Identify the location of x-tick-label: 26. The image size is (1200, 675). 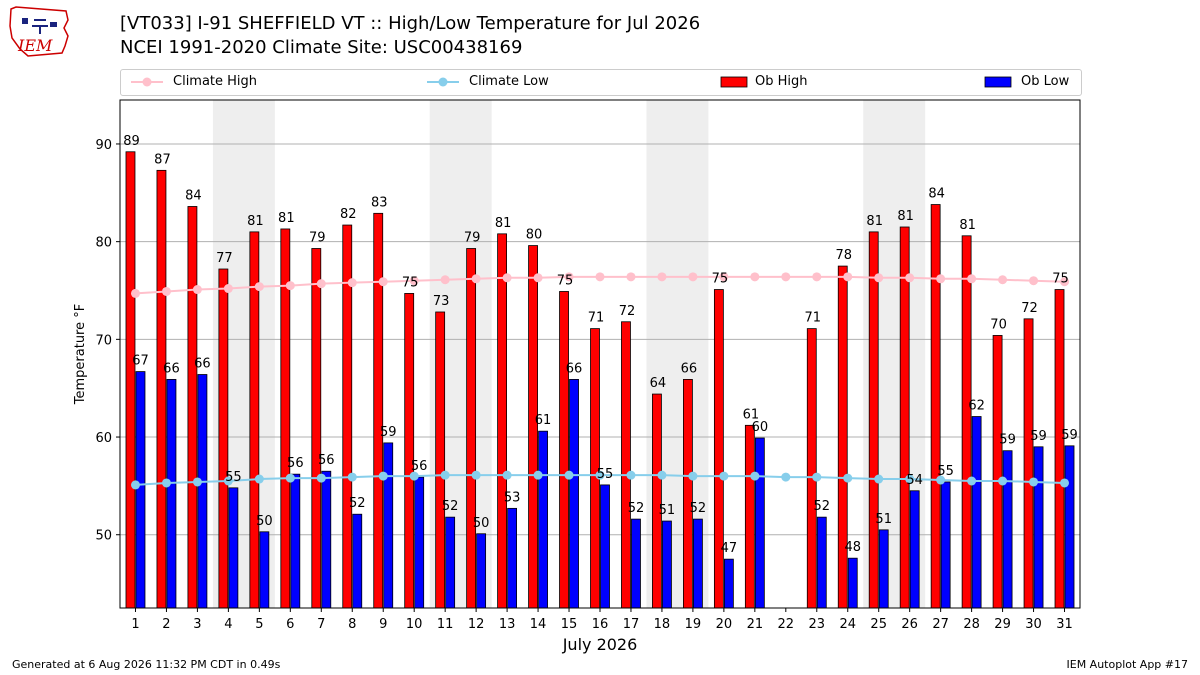
(909, 624).